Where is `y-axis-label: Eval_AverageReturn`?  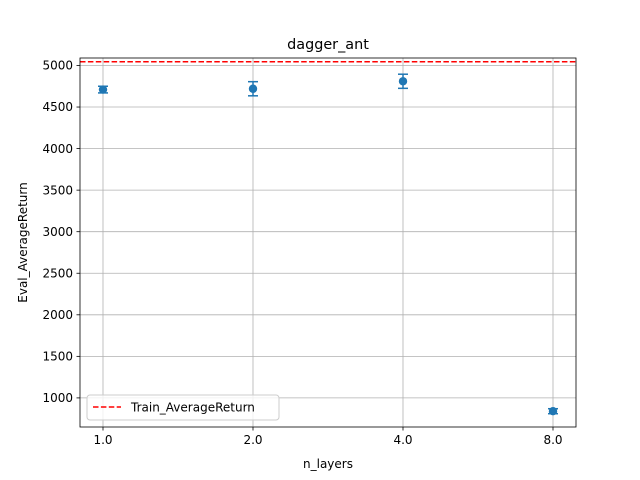 y-axis-label: Eval_AverageReturn is located at coordinates (23, 242).